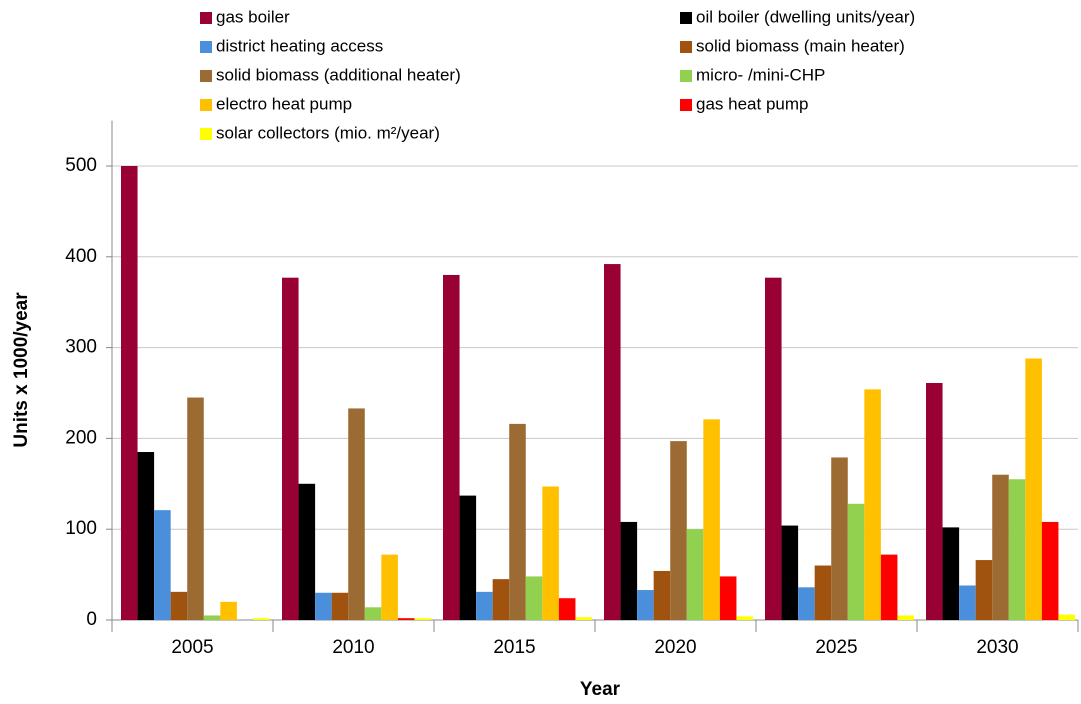 This screenshot has height=704, width=1081. What do you see at coordinates (514, 647) in the screenshot?
I see `x-tick-label: 2015` at bounding box center [514, 647].